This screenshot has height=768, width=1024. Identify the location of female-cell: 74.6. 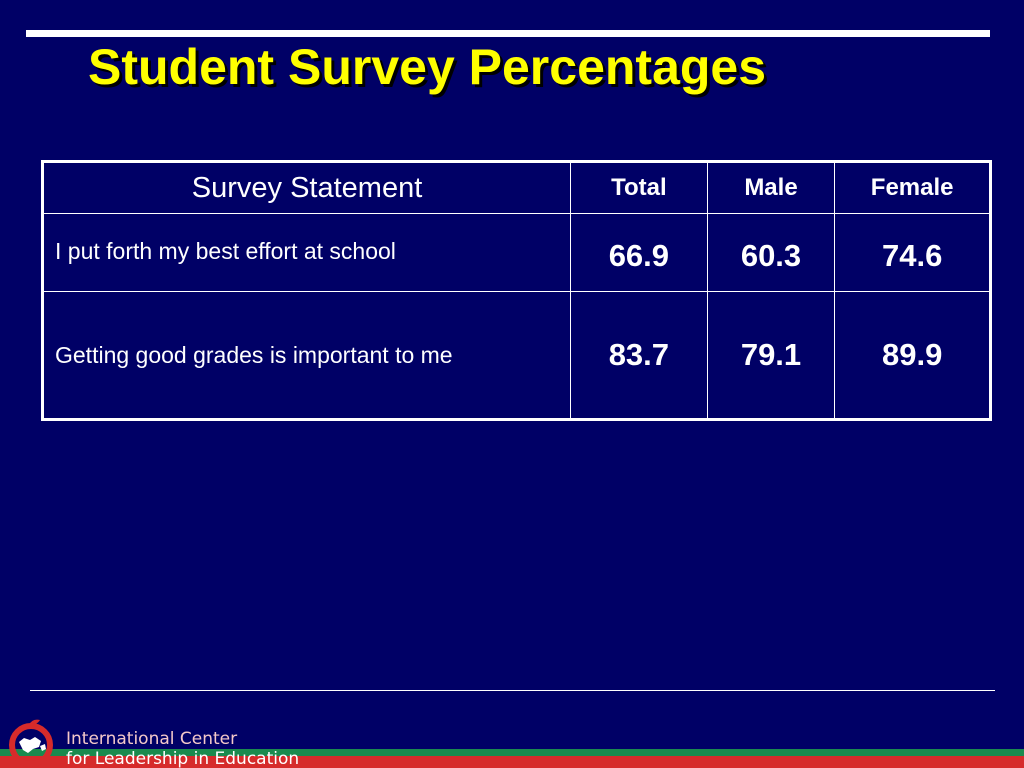
(912, 252).